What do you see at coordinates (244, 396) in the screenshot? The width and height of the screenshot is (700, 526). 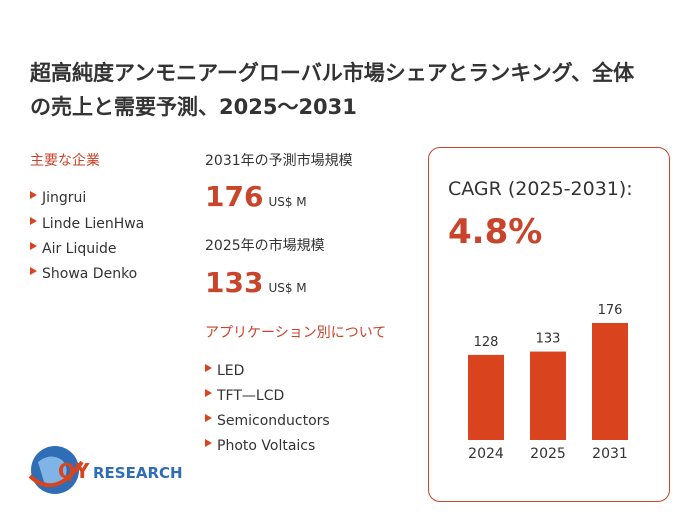 I see `application: TFT—LCD` at bounding box center [244, 396].